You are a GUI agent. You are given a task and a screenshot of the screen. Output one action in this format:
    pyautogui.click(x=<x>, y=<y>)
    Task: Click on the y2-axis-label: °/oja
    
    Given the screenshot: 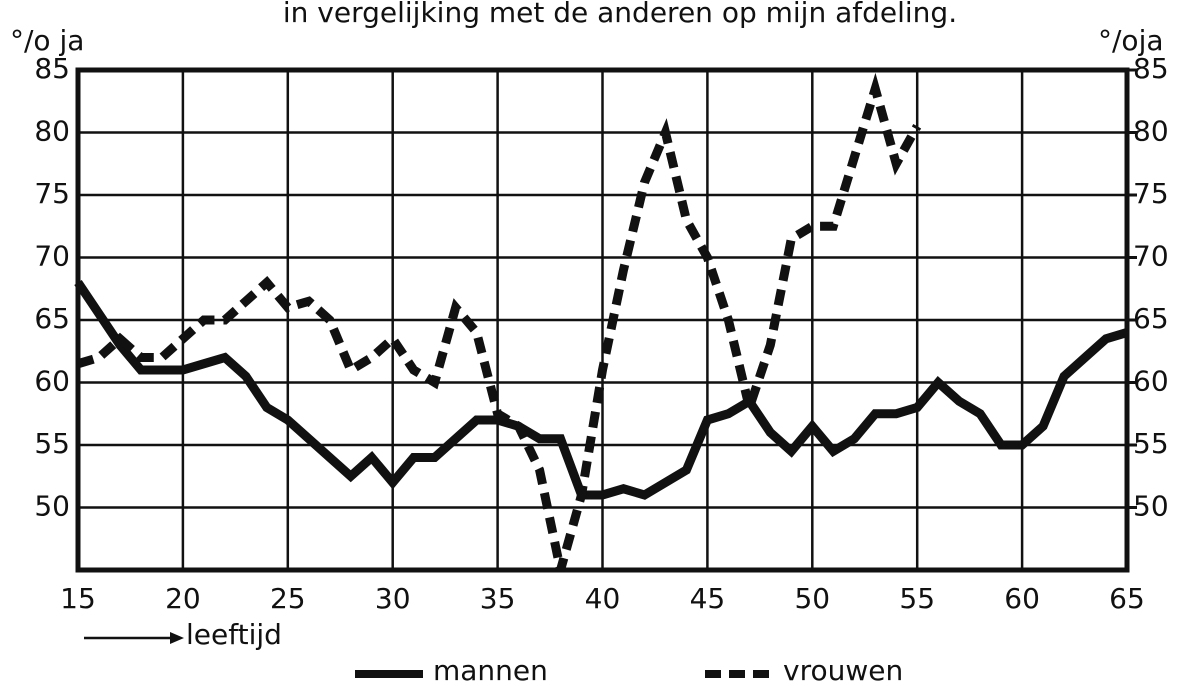 What is the action you would take?
    pyautogui.click(x=1131, y=40)
    